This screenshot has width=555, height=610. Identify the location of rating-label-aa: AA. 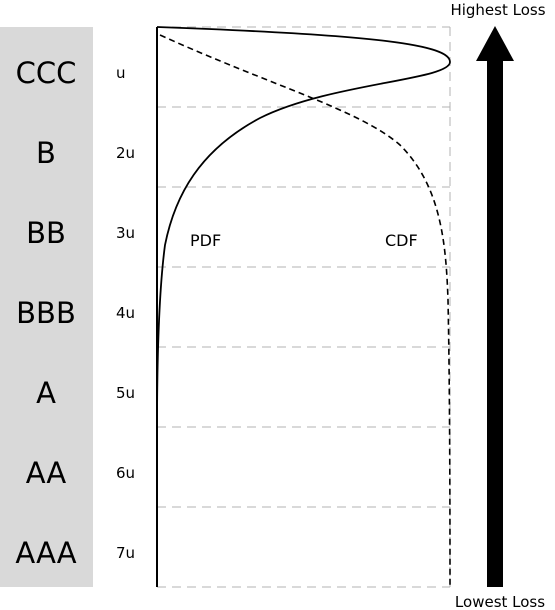
(46, 473).